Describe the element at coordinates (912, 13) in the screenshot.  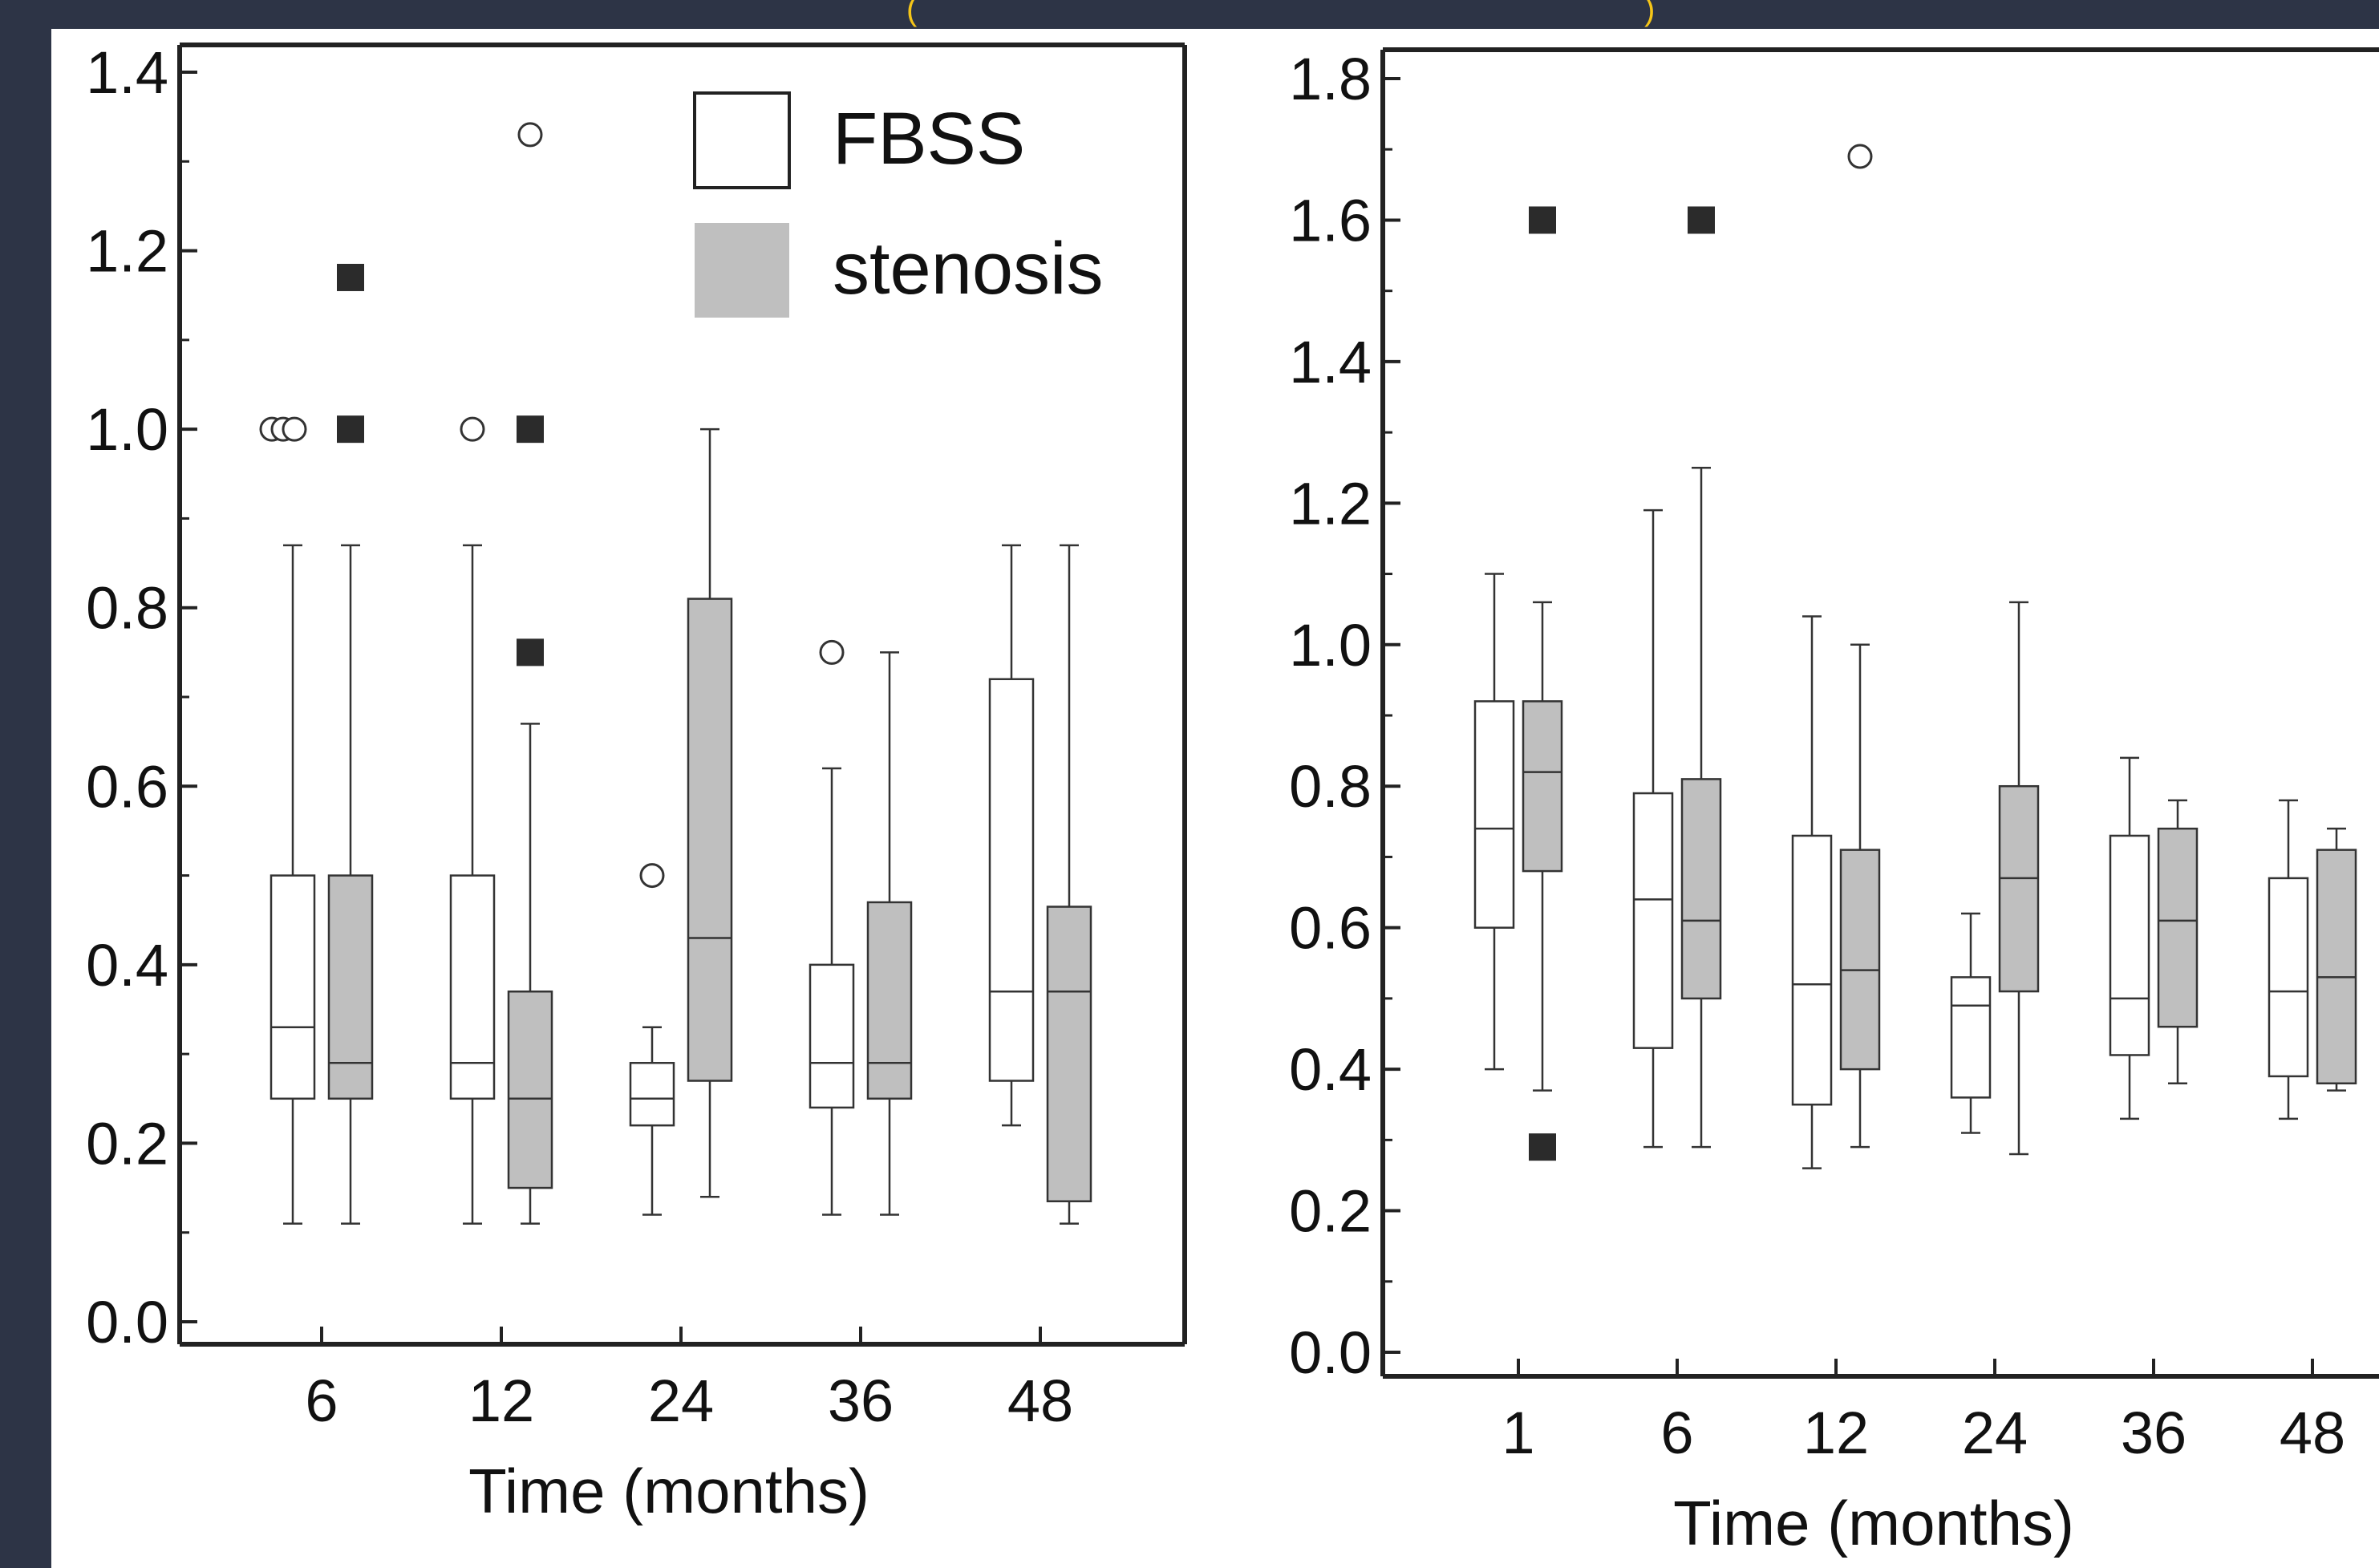
I see `banner-paren-open: (` at that location.